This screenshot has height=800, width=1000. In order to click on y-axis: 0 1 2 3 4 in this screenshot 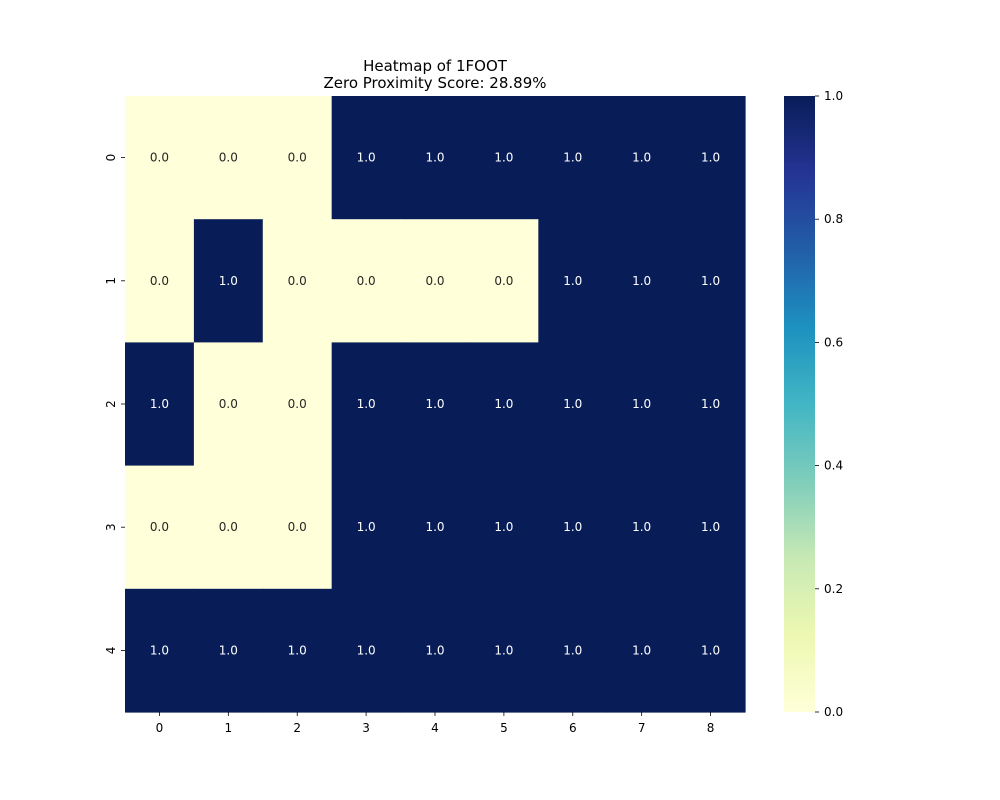, I will do `click(114, 404)`.